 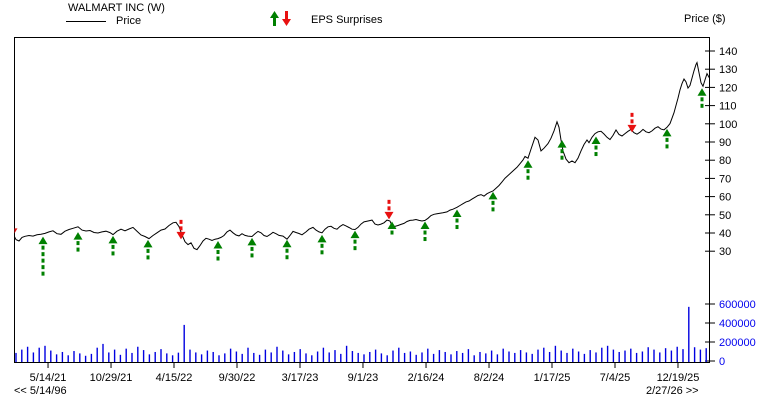 I want to click on volume-bars, so click(x=361, y=334).